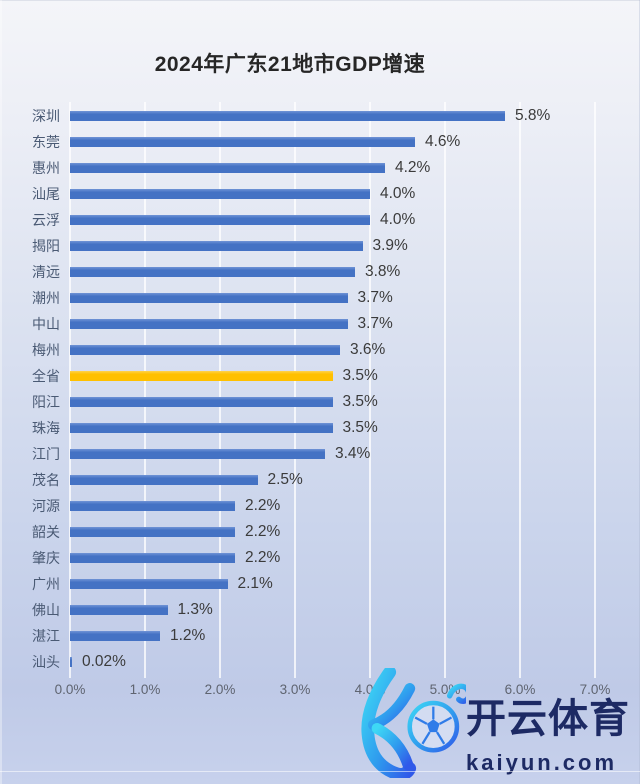 Image resolution: width=640 pixels, height=784 pixels. I want to click on category-label: 清远, so click(46, 272).